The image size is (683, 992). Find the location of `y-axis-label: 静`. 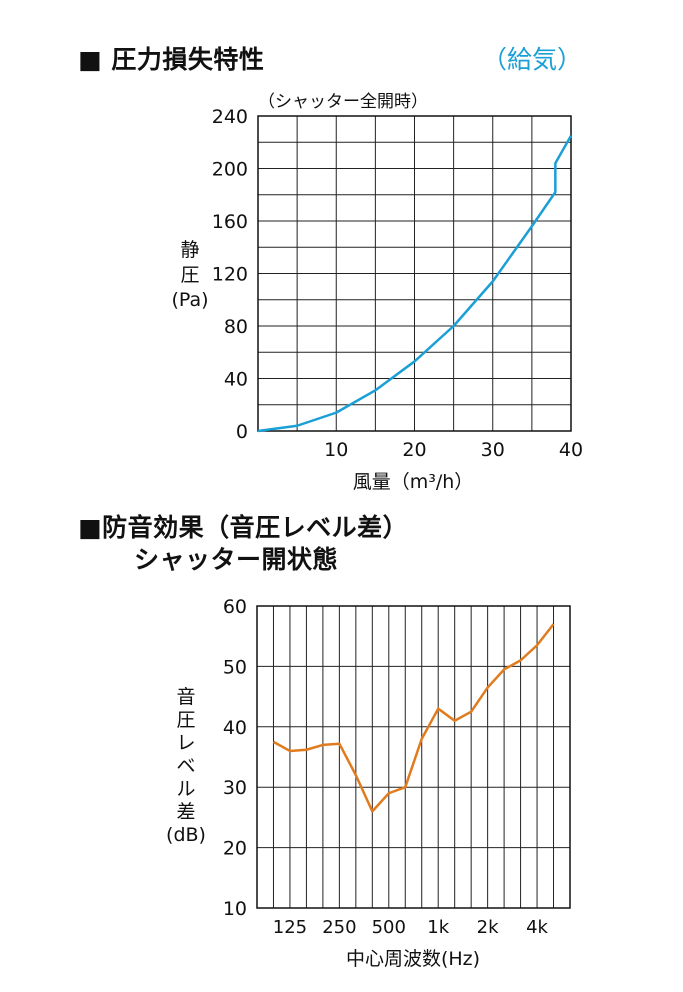

y-axis-label: 静 is located at coordinates (189, 250).